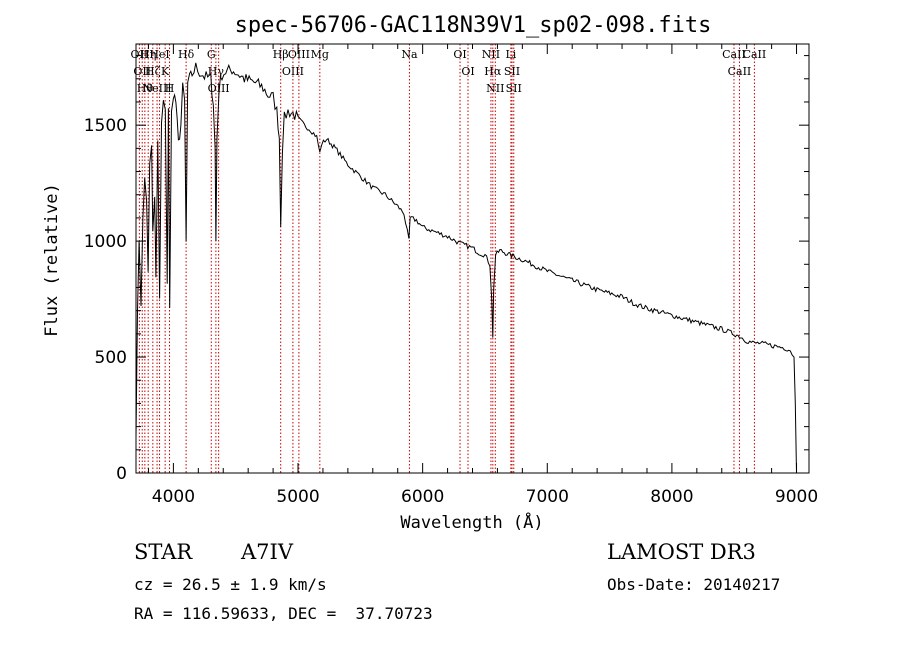 Image resolution: width=900 pixels, height=649 pixels. I want to click on x-tick-label: 9000, so click(796, 497).